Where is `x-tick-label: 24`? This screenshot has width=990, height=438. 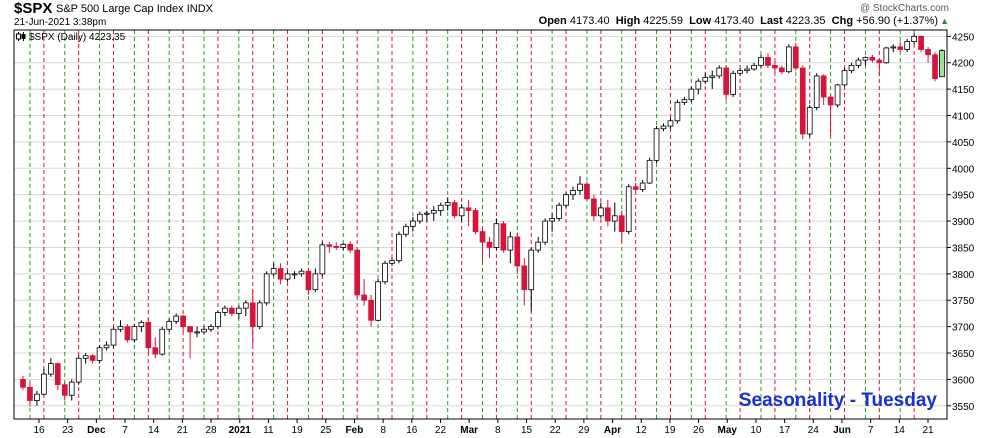 x-tick-label: 24 is located at coordinates (814, 430).